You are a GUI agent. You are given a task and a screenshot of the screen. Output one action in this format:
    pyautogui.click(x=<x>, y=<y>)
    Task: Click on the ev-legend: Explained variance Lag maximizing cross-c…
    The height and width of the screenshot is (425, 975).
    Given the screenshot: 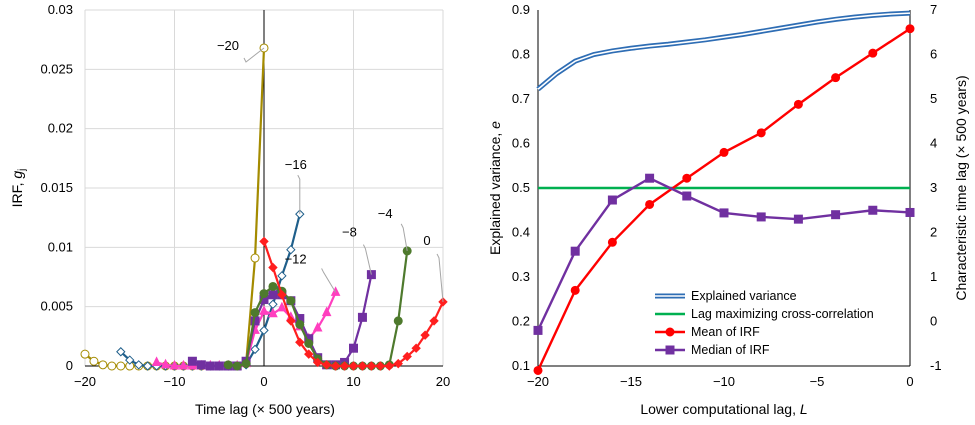 What is the action you would take?
    pyautogui.click(x=764, y=323)
    